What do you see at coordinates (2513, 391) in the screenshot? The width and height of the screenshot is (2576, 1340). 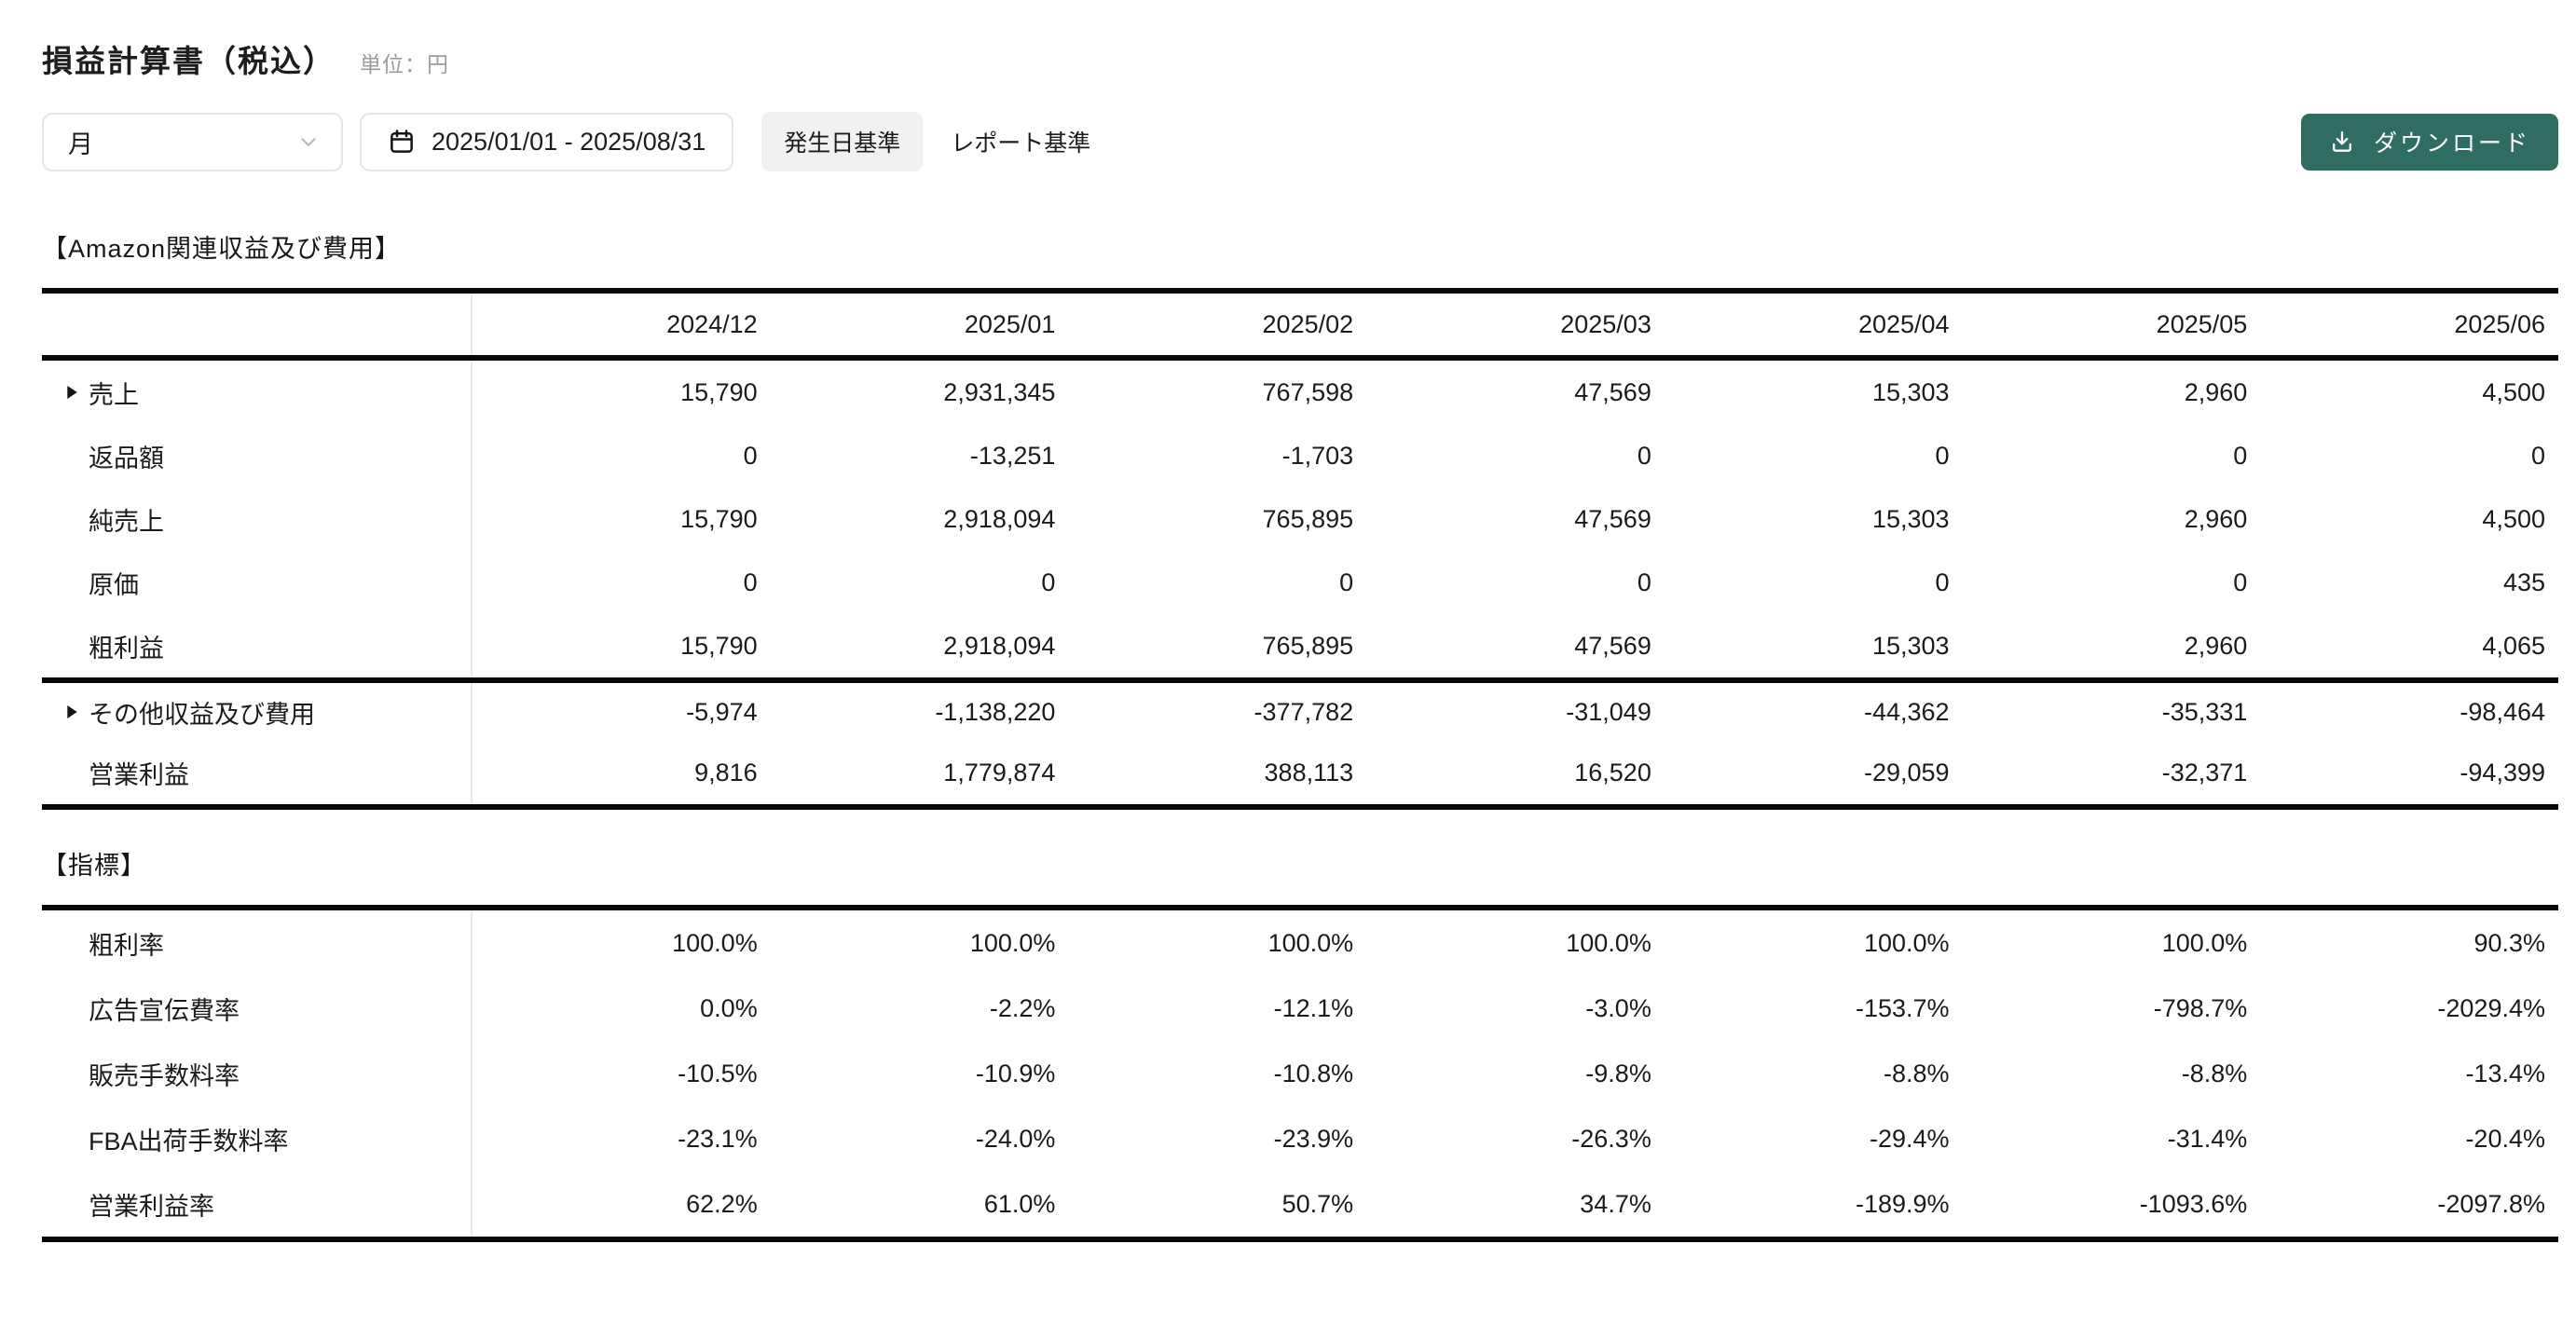 I see `value-cell: 4,500` at bounding box center [2513, 391].